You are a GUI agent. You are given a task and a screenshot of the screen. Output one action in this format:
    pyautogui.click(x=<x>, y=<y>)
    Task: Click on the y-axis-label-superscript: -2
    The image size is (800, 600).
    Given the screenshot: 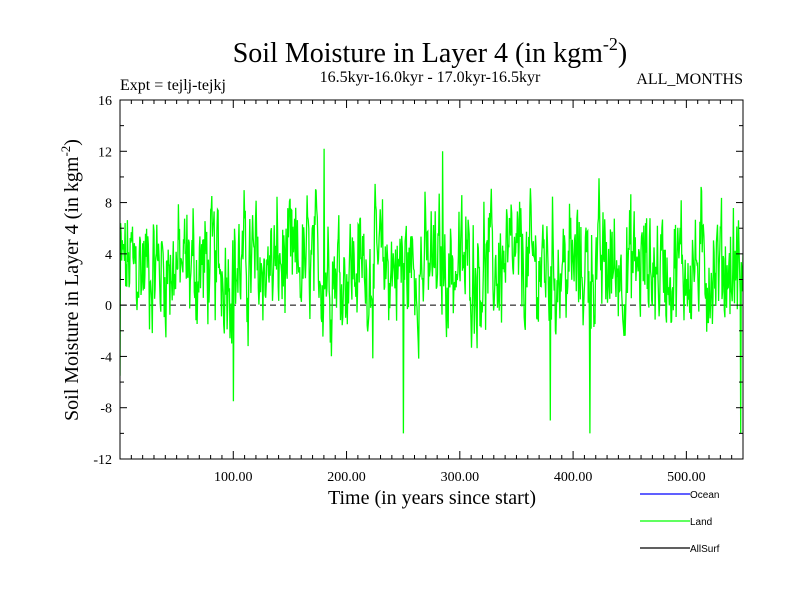 What is the action you would take?
    pyautogui.click(x=65, y=151)
    